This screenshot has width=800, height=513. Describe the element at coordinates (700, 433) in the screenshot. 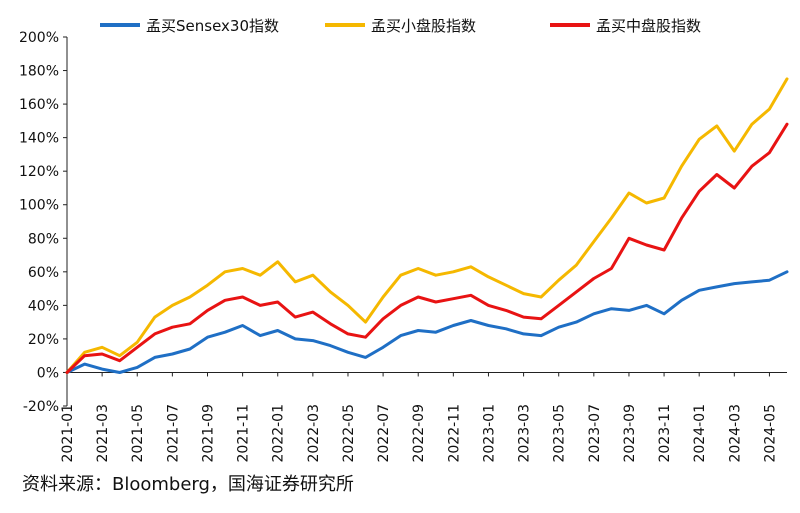

I see `x-tick-label: 2024-01` at that location.